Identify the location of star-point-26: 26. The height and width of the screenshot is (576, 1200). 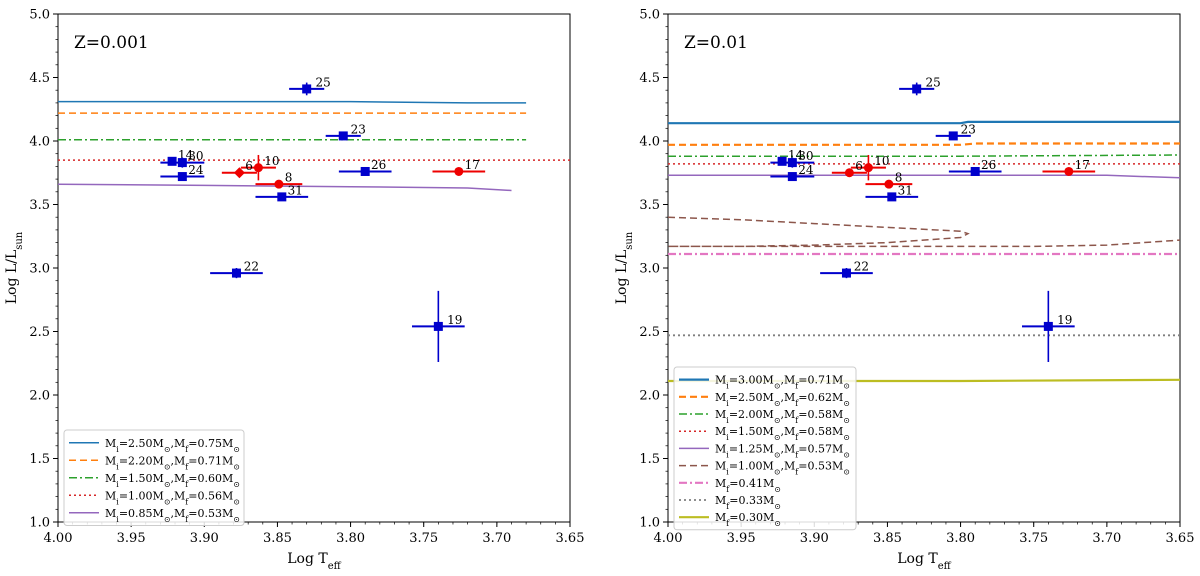
(365, 167).